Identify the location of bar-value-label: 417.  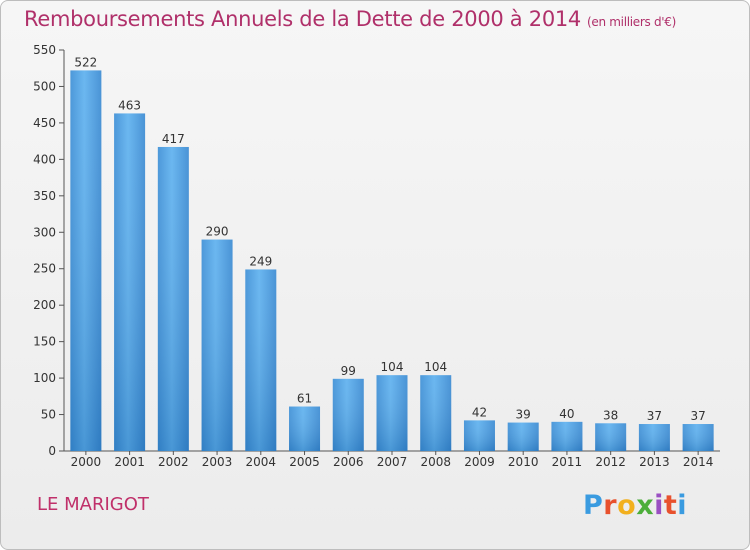
(173, 139).